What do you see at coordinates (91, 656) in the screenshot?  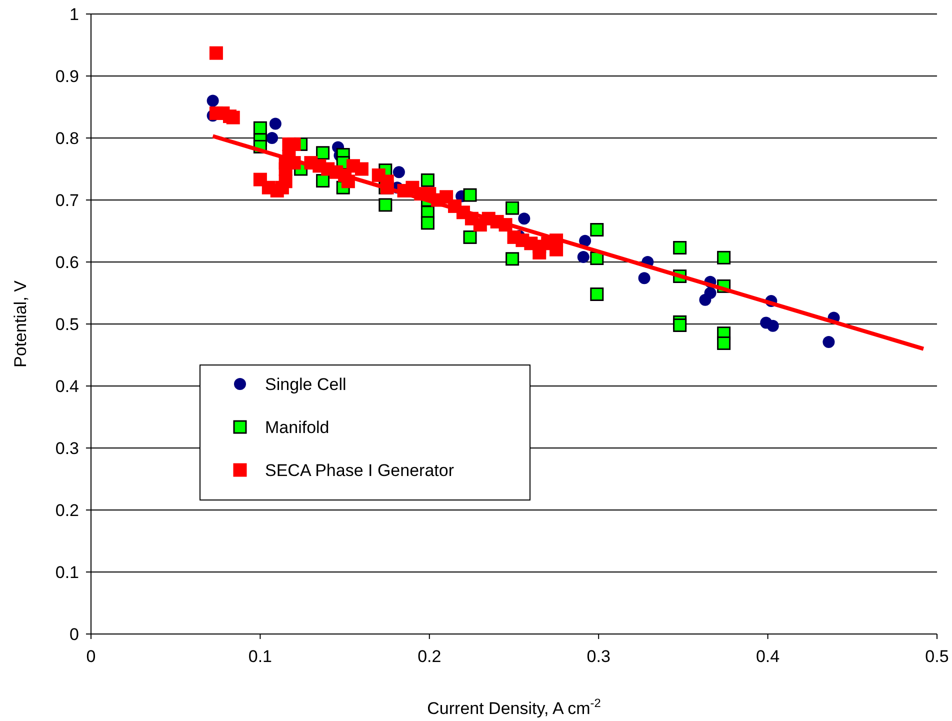 I see `x-tick-label: 0` at bounding box center [91, 656].